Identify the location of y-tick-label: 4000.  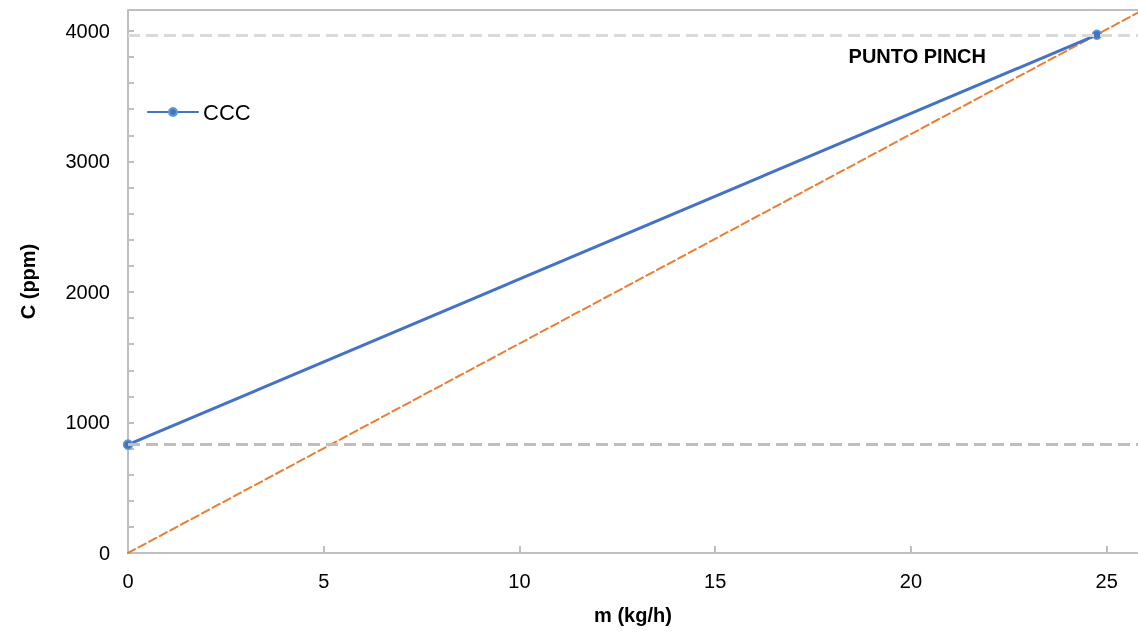
(87, 30).